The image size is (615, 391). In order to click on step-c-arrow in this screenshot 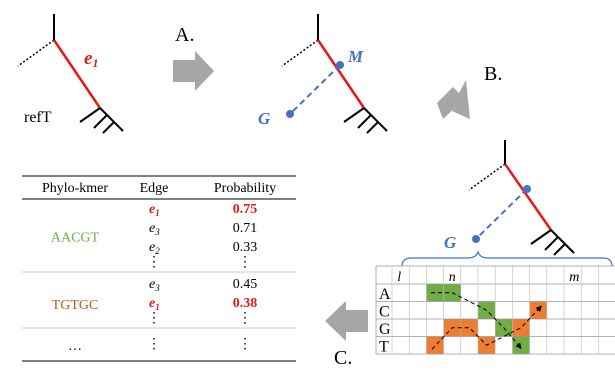, I will do `click(346, 321)`.